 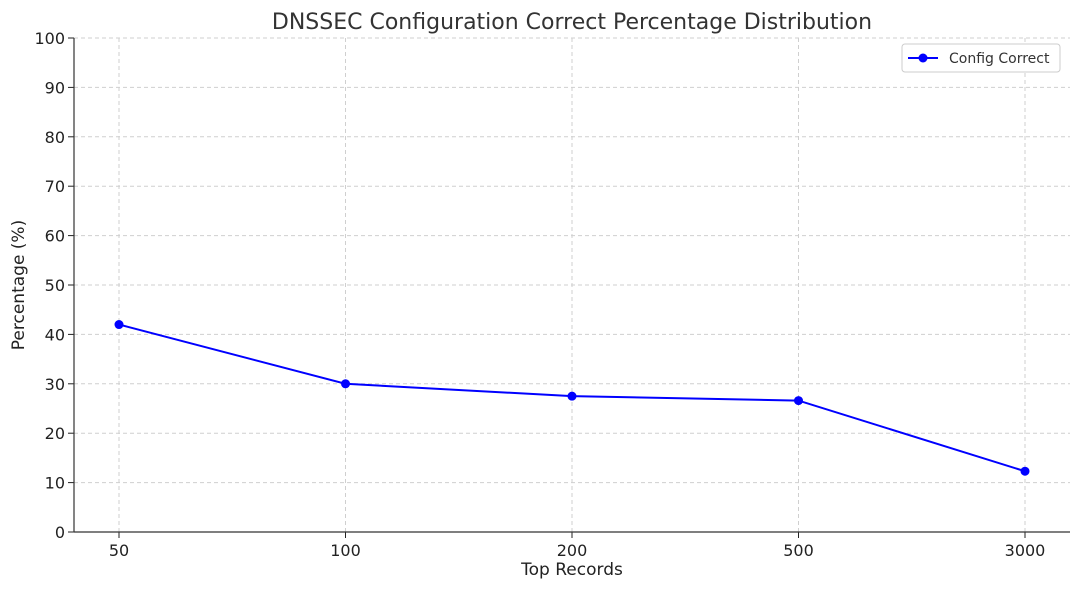 I want to click on legend: Config Correct, so click(x=981, y=58).